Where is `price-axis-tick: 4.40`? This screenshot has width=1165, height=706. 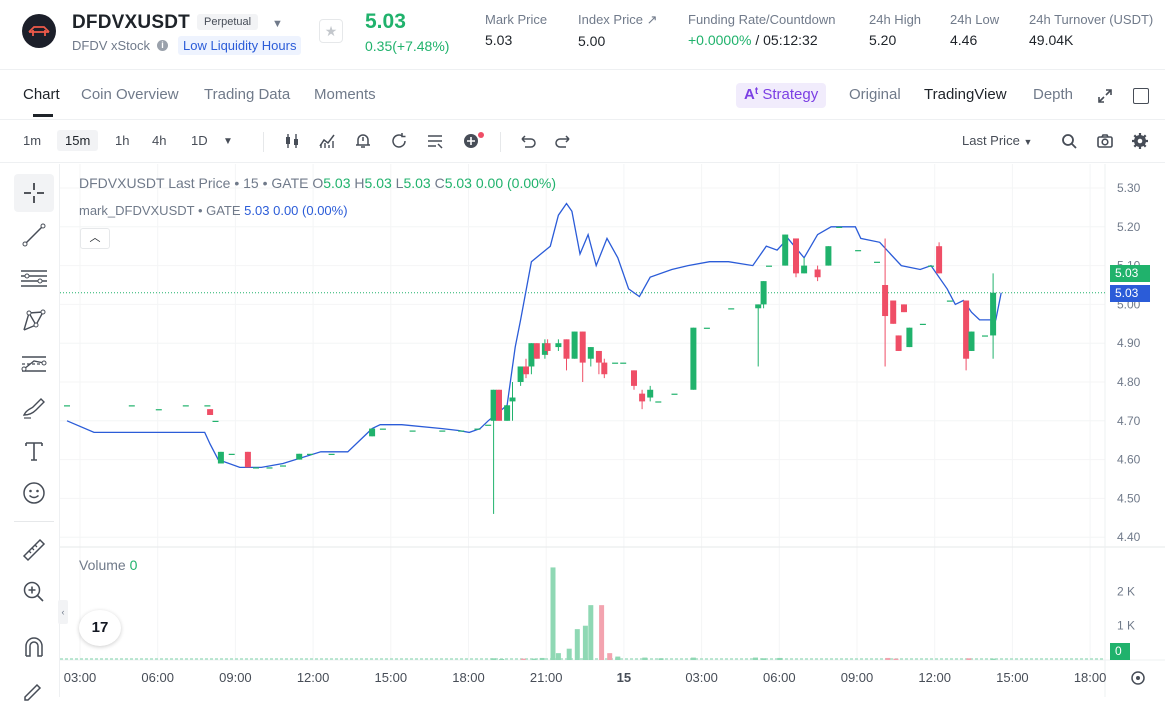 price-axis-tick: 4.40 is located at coordinates (1129, 537).